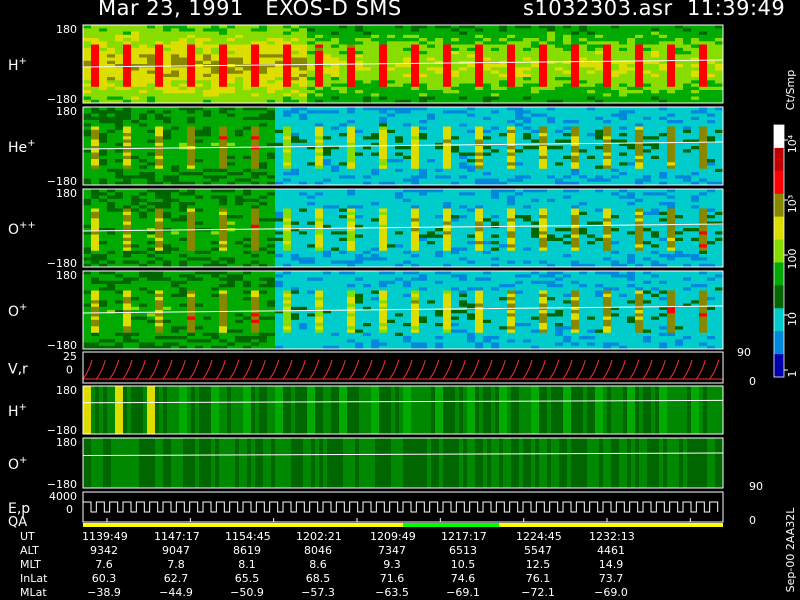 The width and height of the screenshot is (800, 600). Describe the element at coordinates (33, 592) in the screenshot. I see `ephem-row-label: MLat` at that location.